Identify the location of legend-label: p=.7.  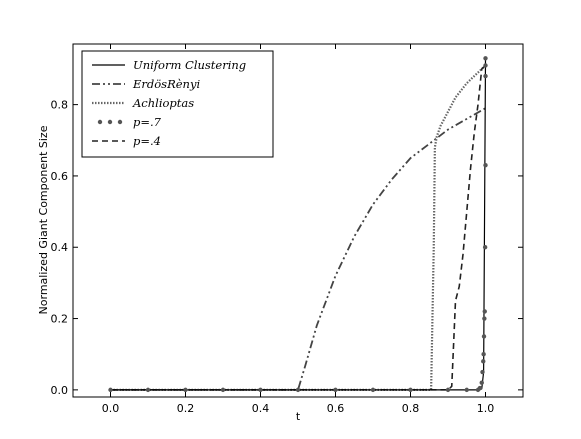
(147, 122).